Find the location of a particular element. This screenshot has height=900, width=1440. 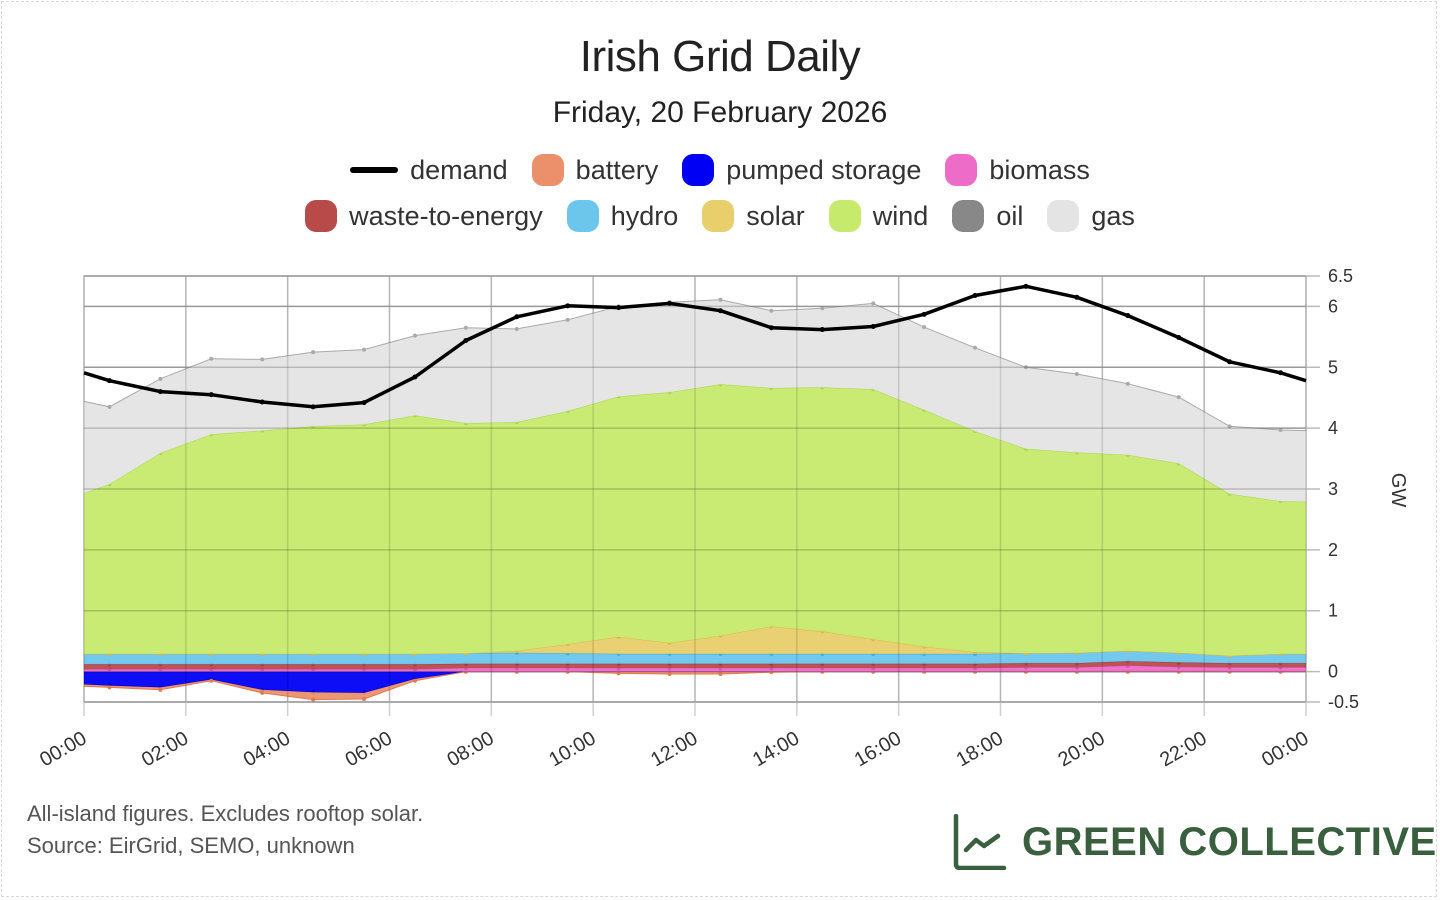

legend-label-oil: oil is located at coordinates (1010, 215).